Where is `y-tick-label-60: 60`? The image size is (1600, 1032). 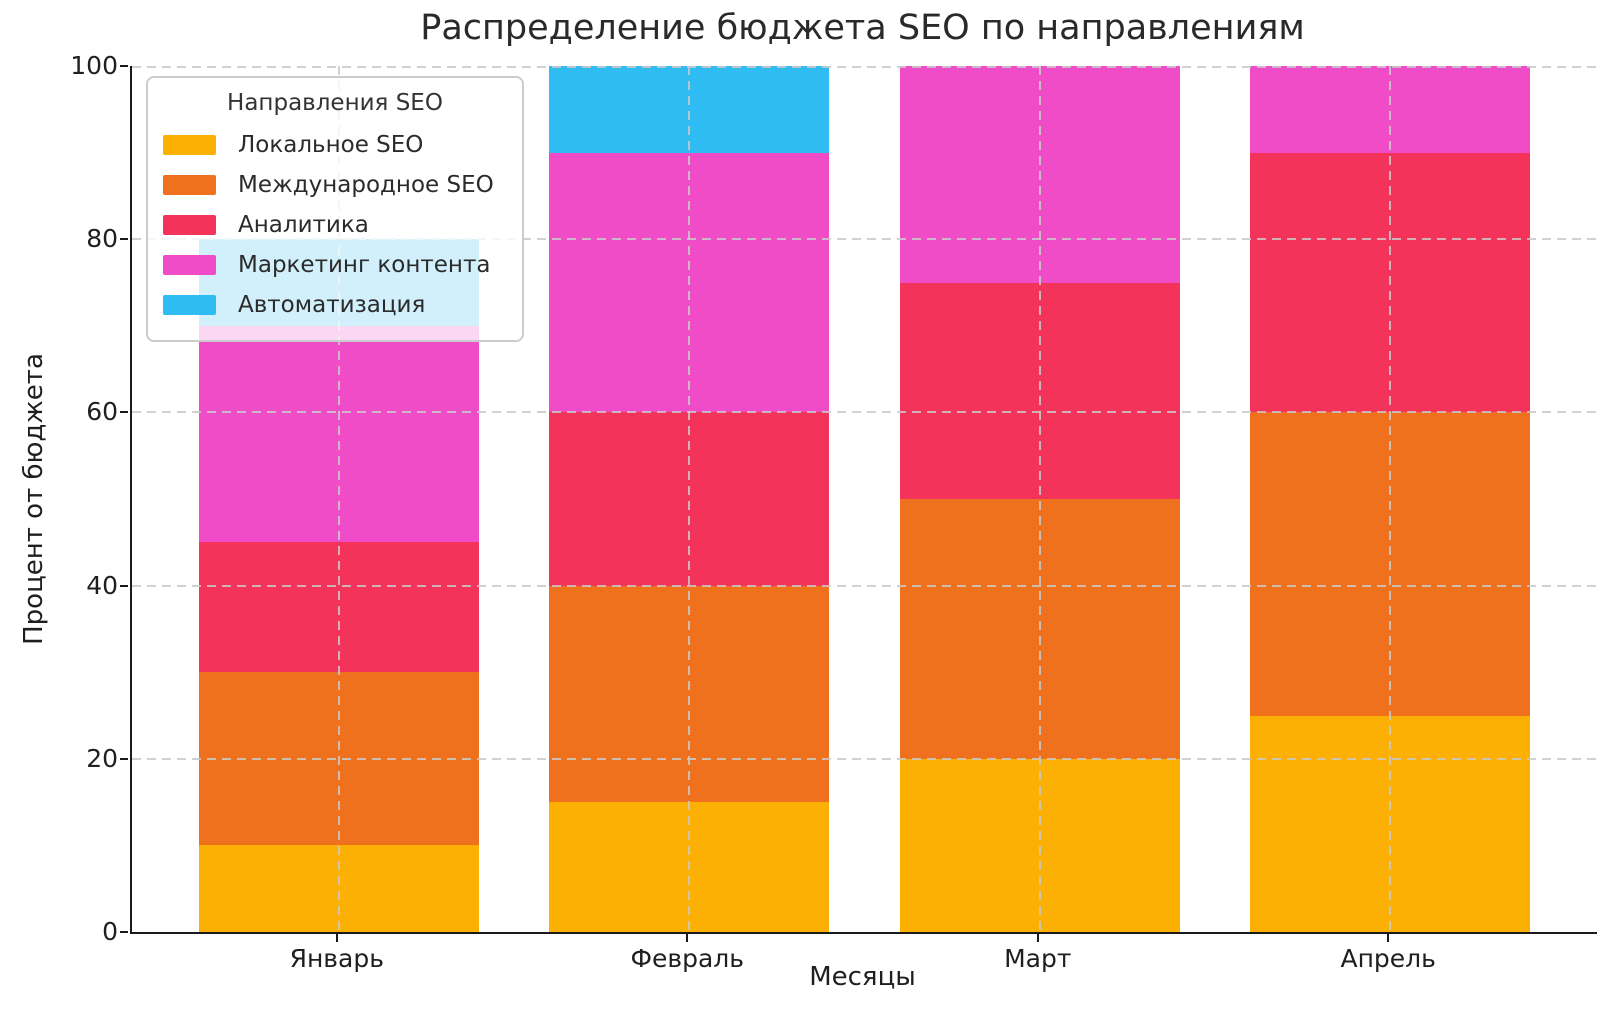 y-tick-label-60: 60 is located at coordinates (102, 412).